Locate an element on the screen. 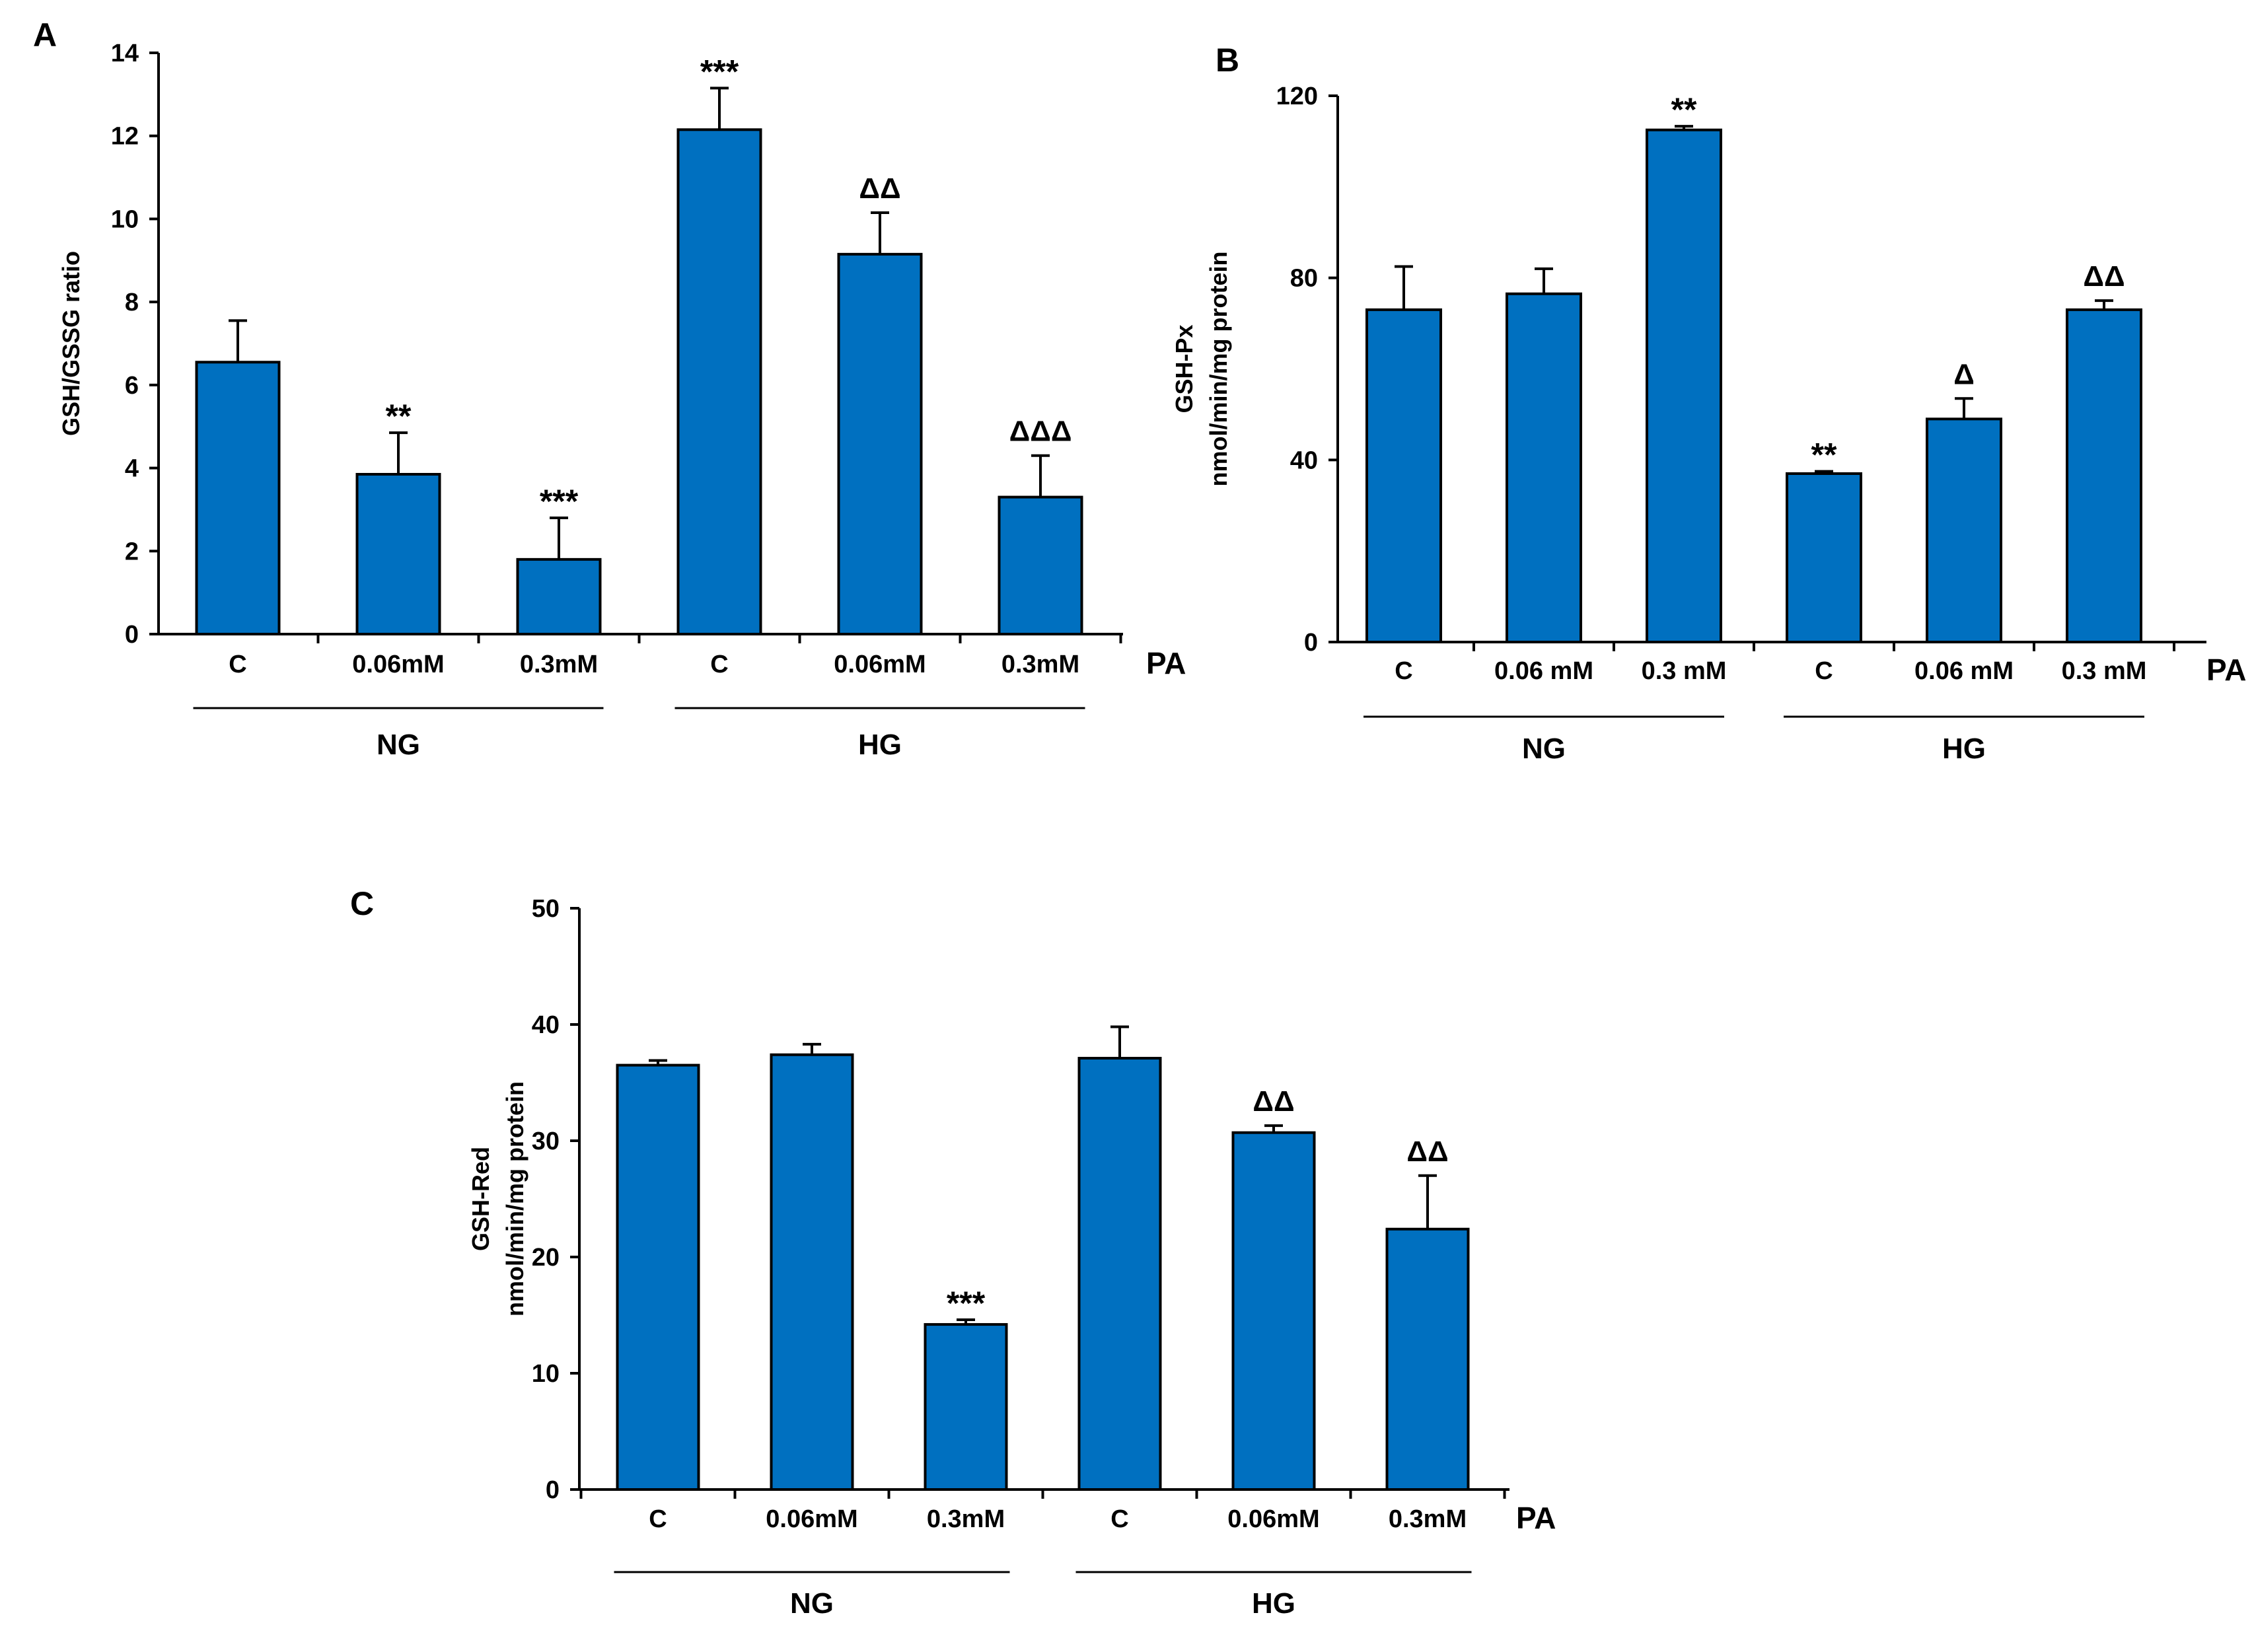 The image size is (2254, 1652). panel-b-significance-label: ΔΔ is located at coordinates (2104, 276).